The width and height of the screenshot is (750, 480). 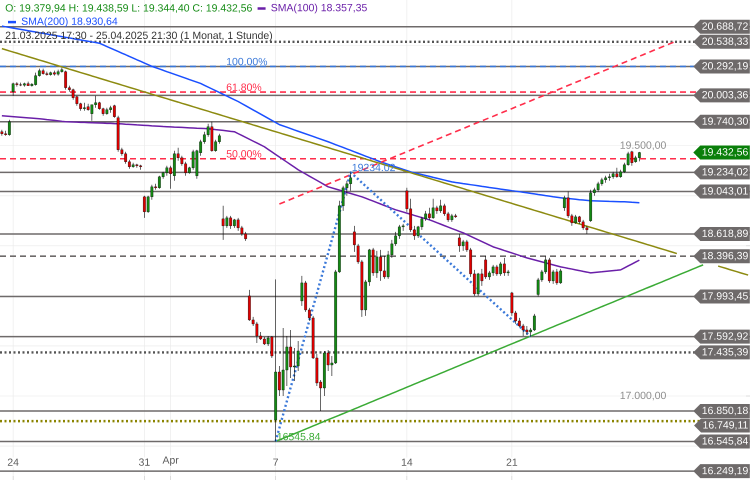 What do you see at coordinates (407, 462) in the screenshot?
I see `x-tick-label: 14` at bounding box center [407, 462].